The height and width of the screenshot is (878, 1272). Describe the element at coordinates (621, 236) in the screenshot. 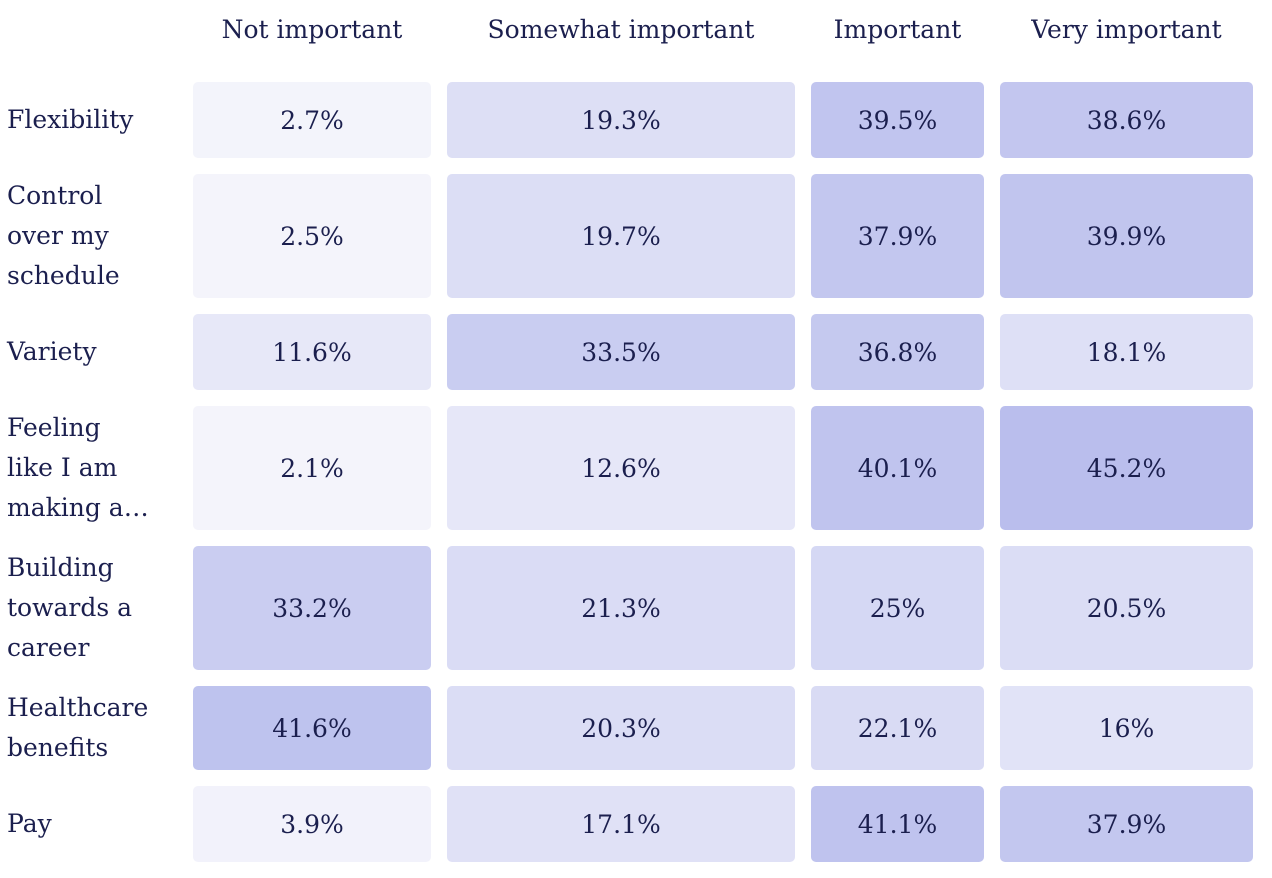

I see `heatmap-cell: 19.7%` at that location.